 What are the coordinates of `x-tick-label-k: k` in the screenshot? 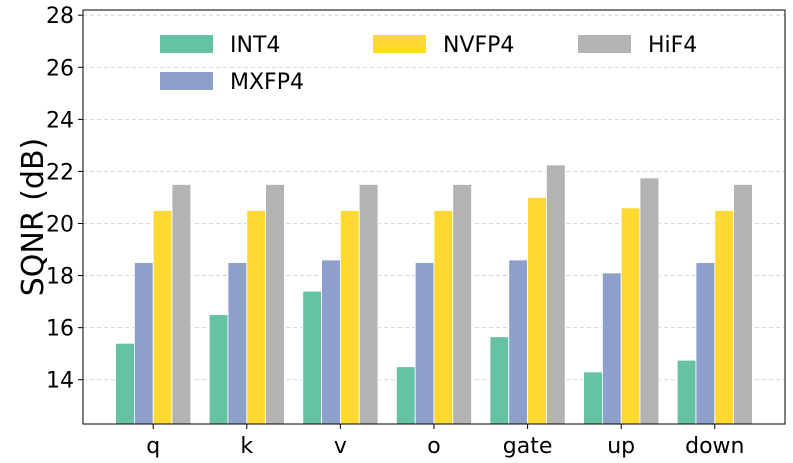 It's located at (246, 446).